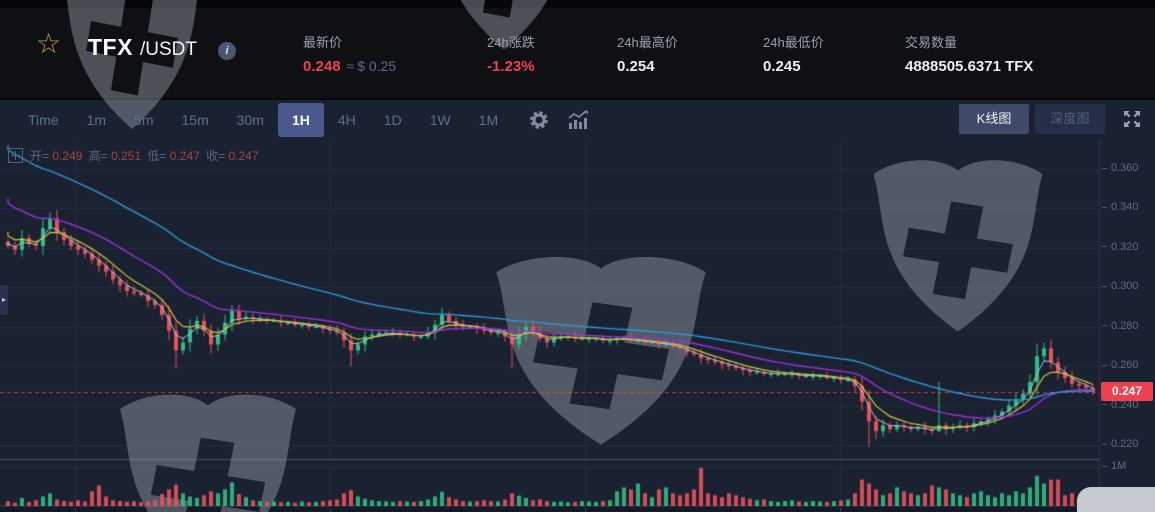 This screenshot has height=512, width=1155. What do you see at coordinates (100, 156) in the screenshot?
I see `legend-label-1: 高=` at bounding box center [100, 156].